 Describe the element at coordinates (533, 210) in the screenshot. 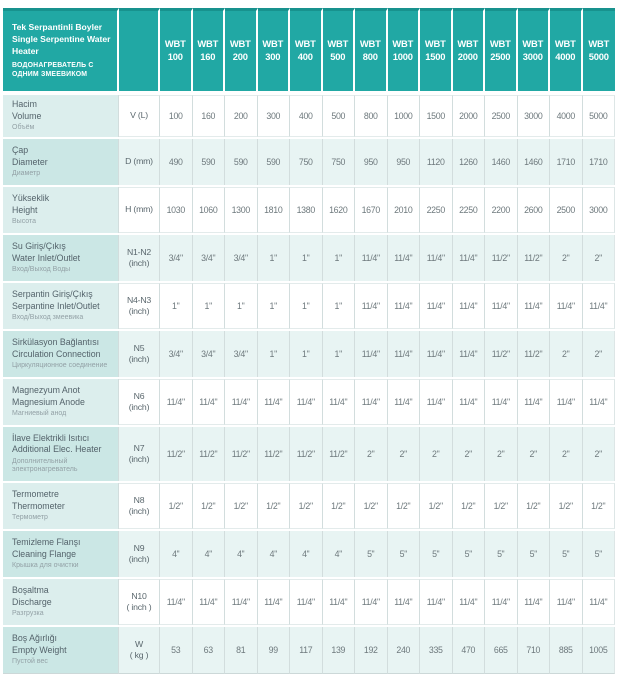

I see `value-cell: 2600` at that location.